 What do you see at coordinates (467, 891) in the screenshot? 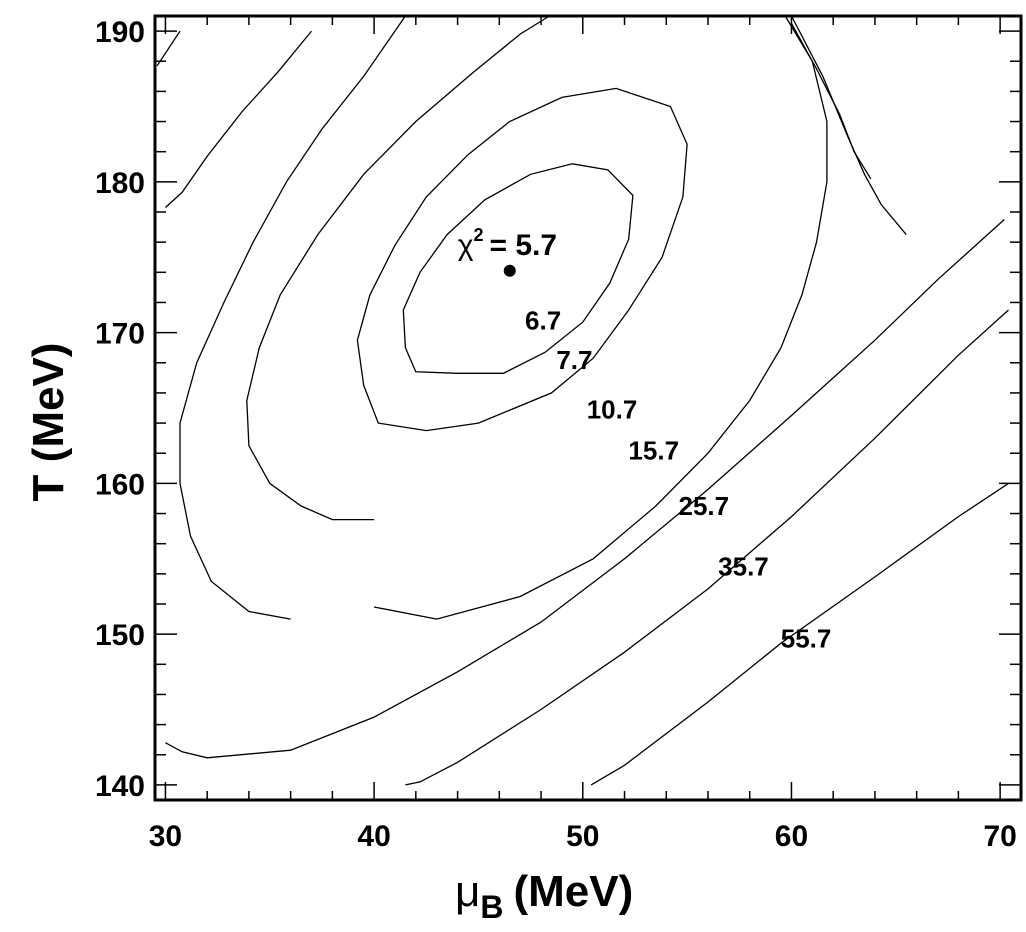
I see `x-axis-mu: μ` at bounding box center [467, 891].